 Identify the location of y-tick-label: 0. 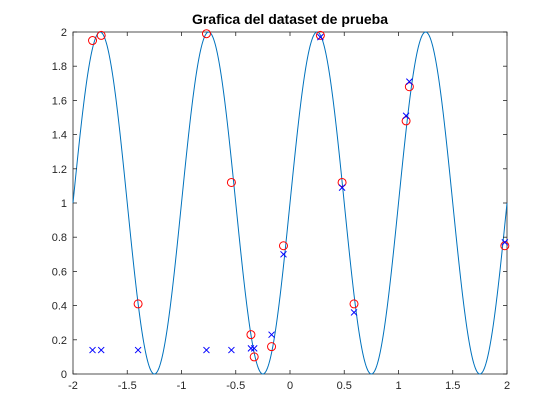
(64, 375).